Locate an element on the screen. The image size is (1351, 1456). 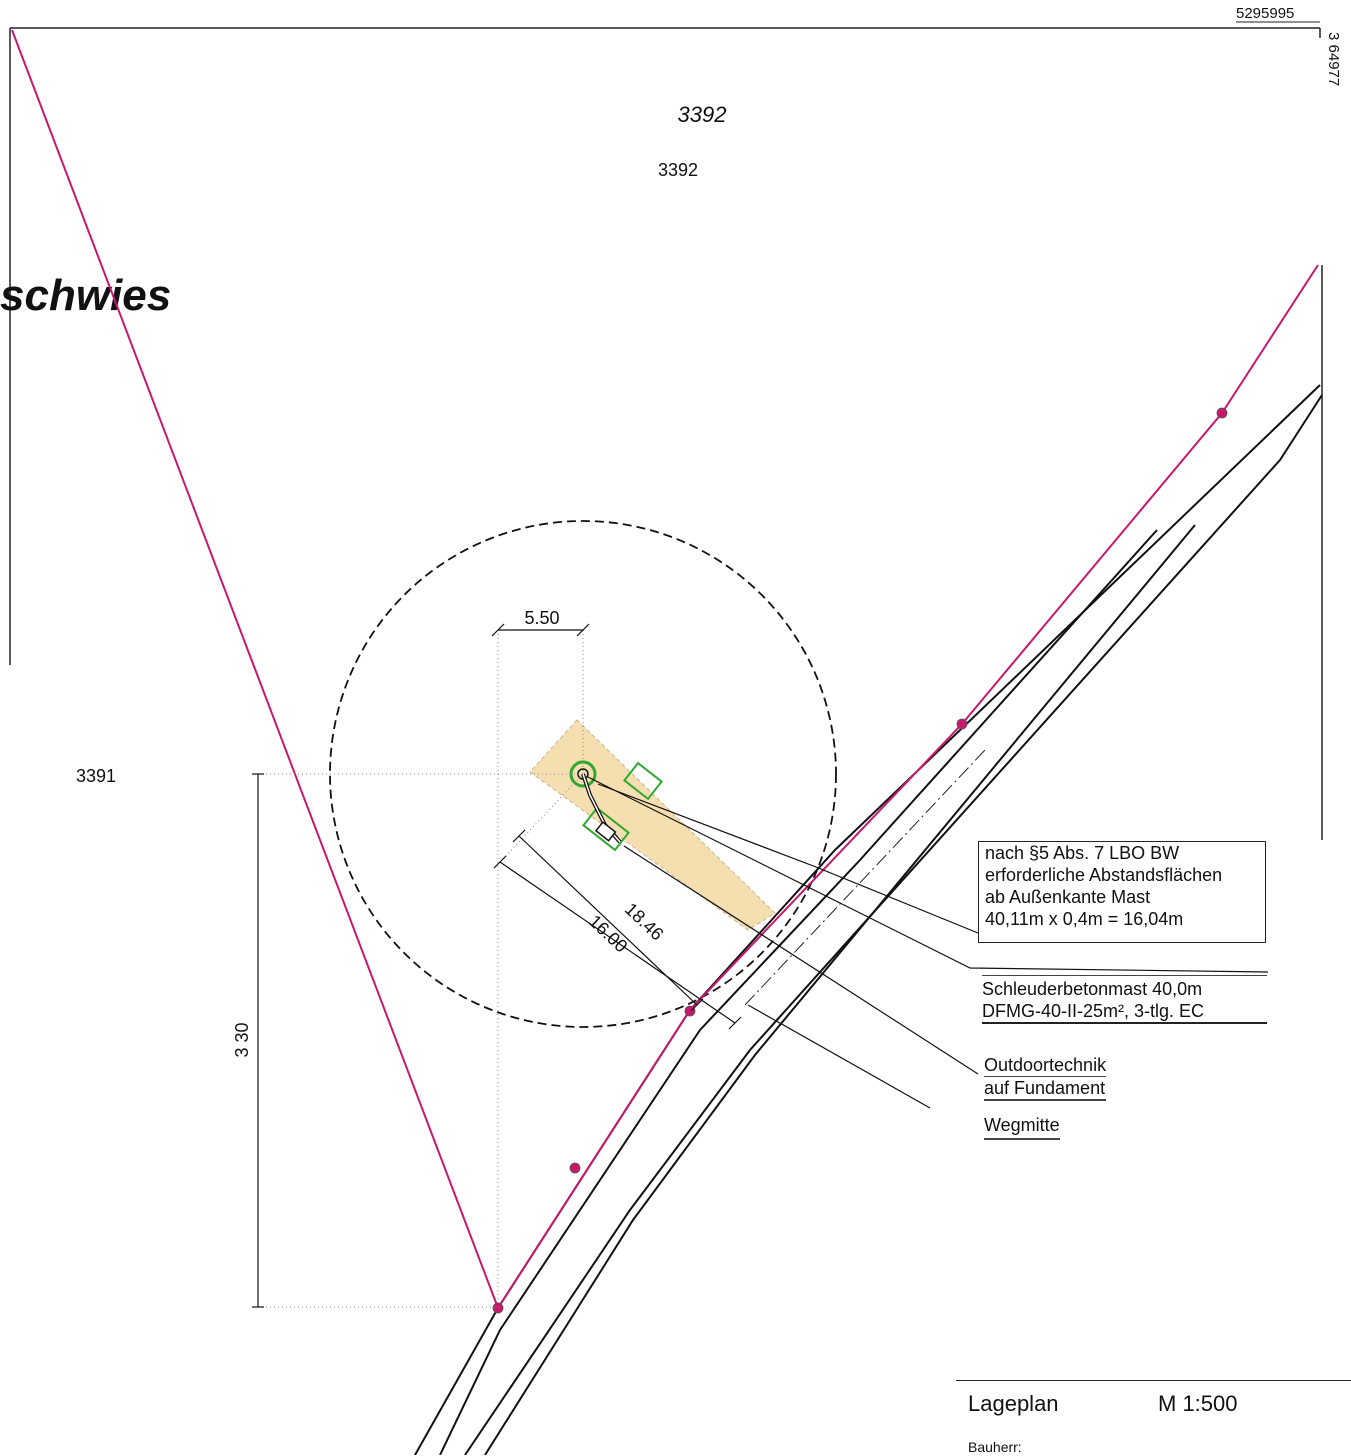
leader-outdoor is located at coordinates (801, 960).